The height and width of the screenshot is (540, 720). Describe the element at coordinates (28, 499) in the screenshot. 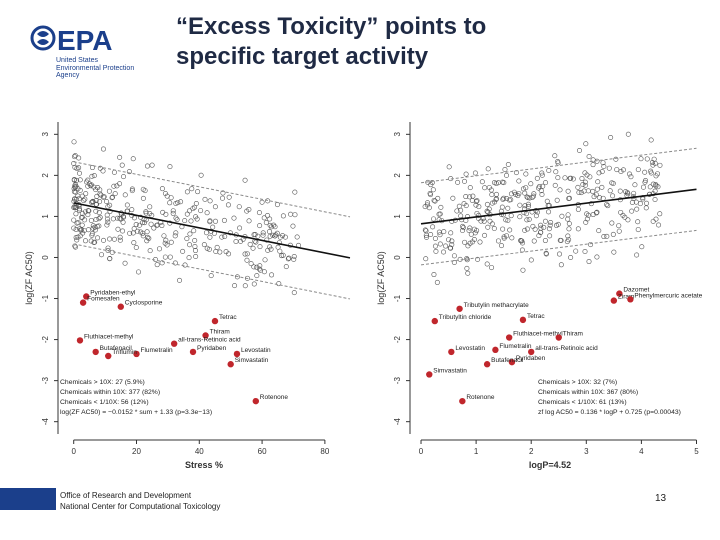

I see `footer-accent-bar` at that location.